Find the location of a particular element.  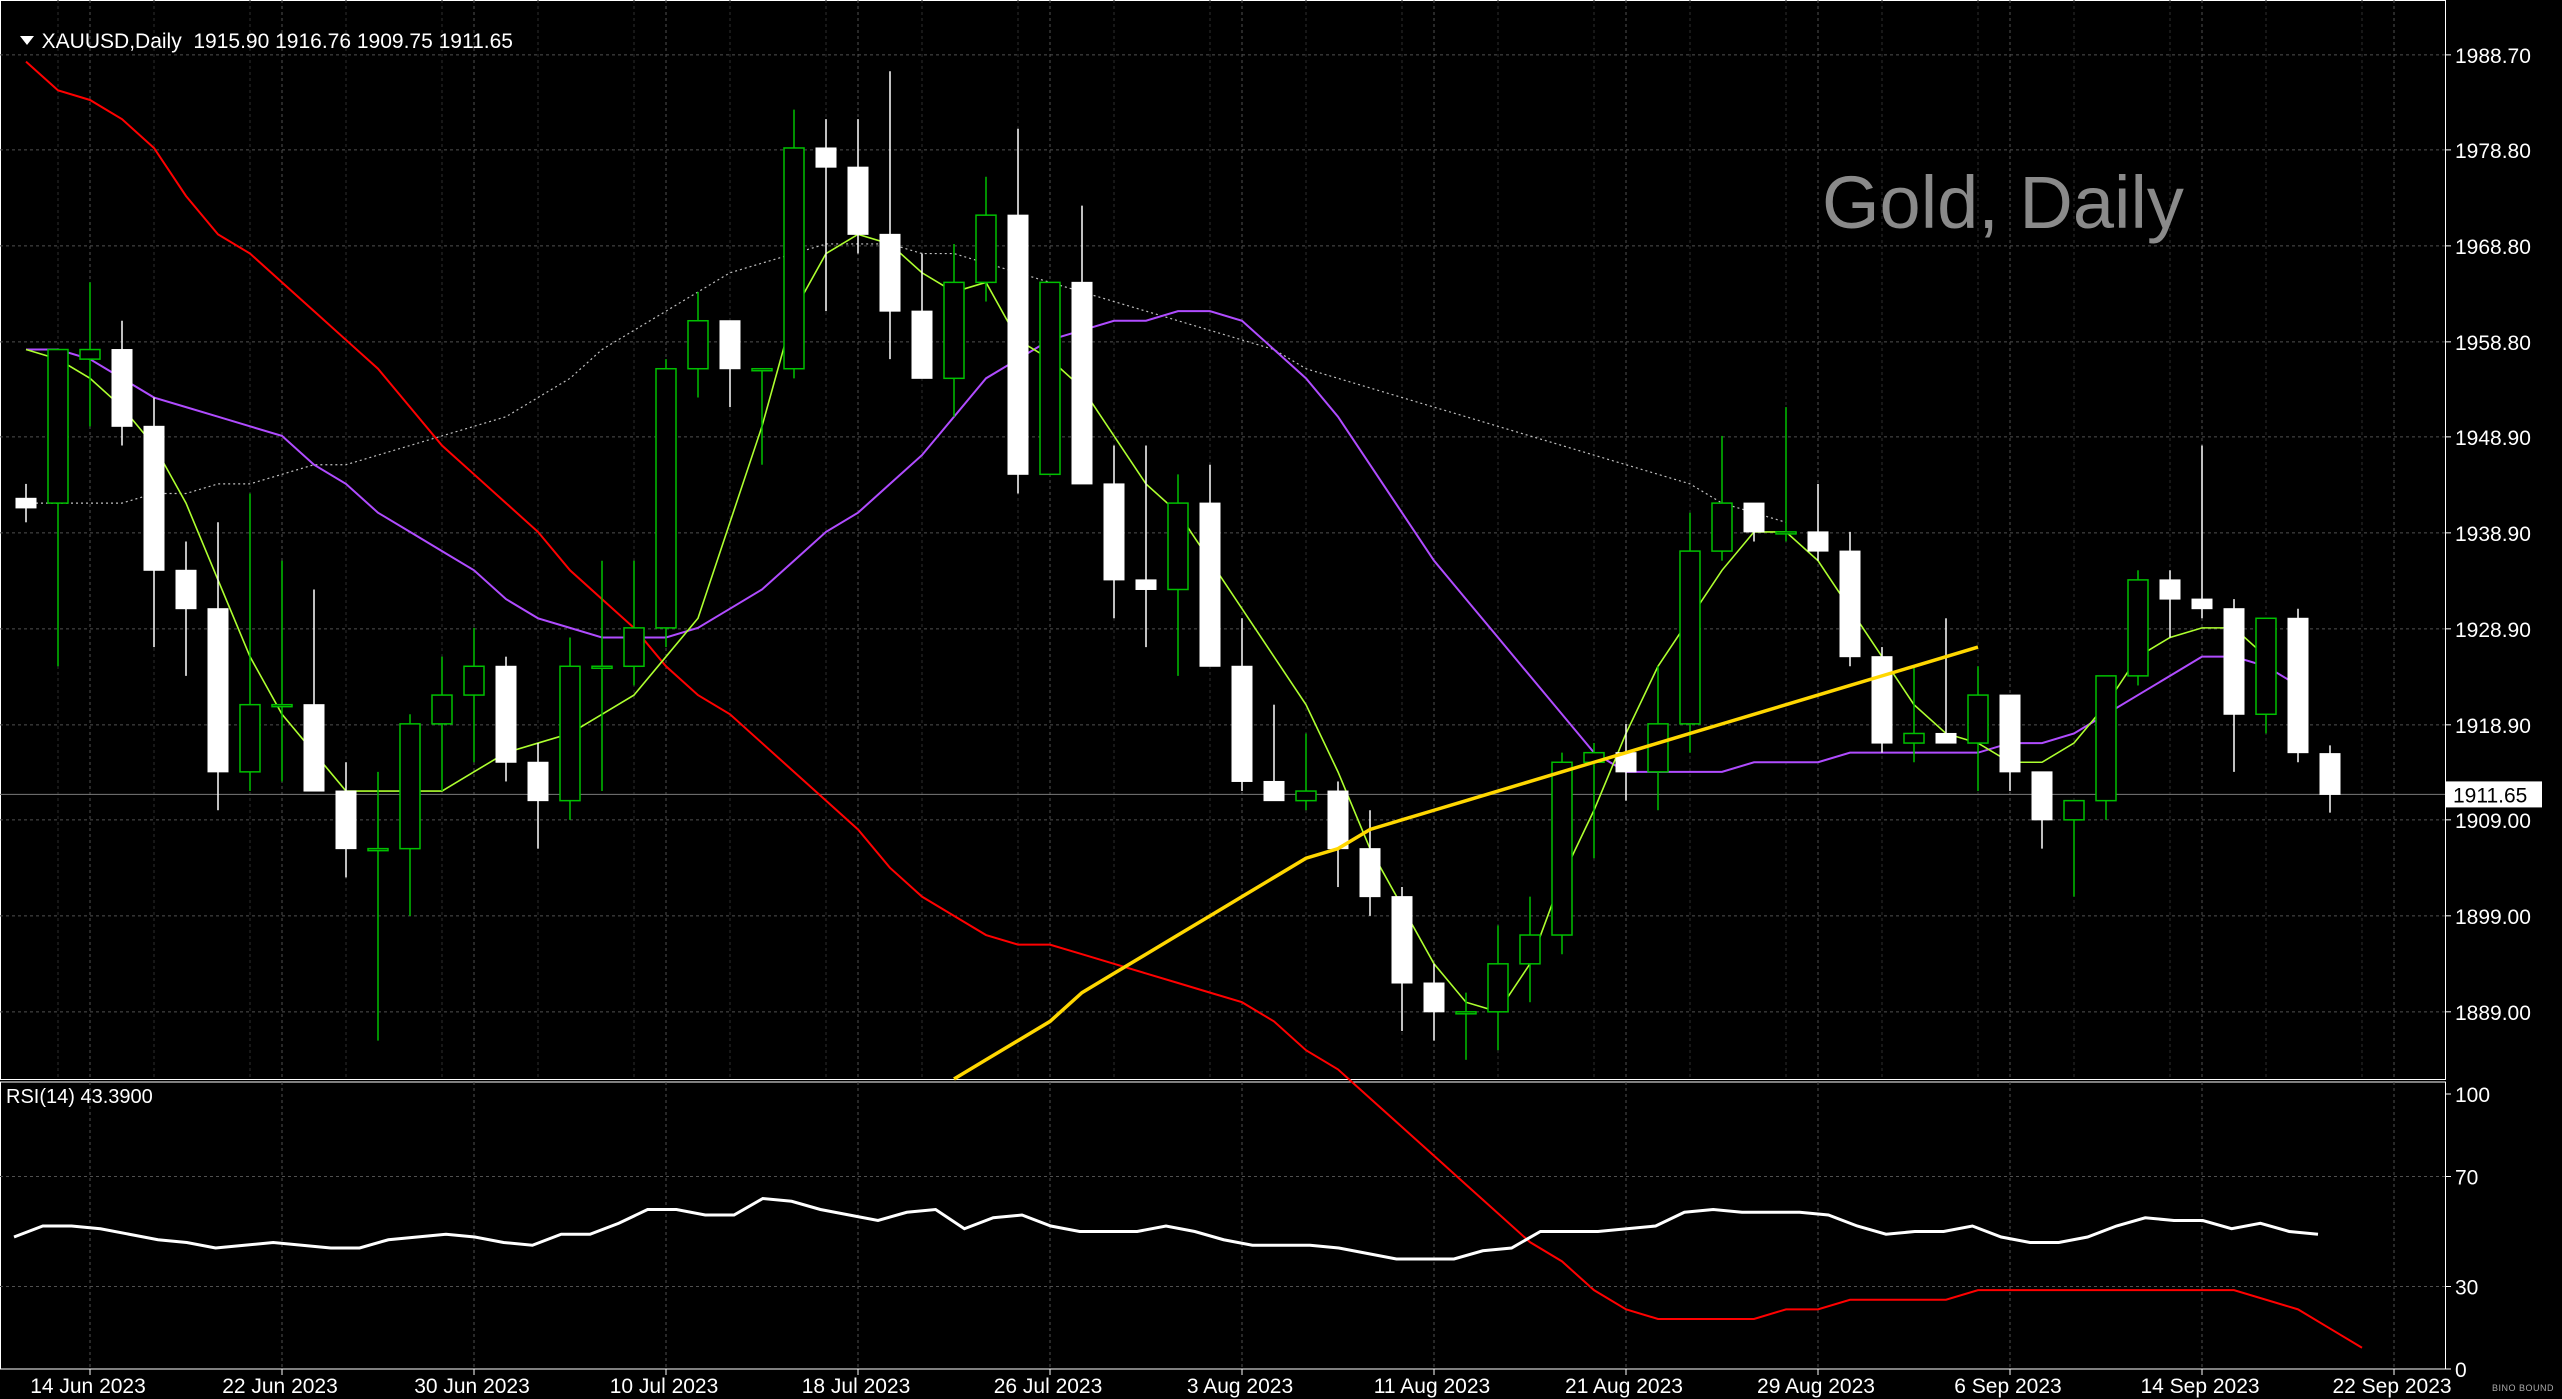

time-tick-label: 6 Sep 2023 is located at coordinates (2007, 1386).